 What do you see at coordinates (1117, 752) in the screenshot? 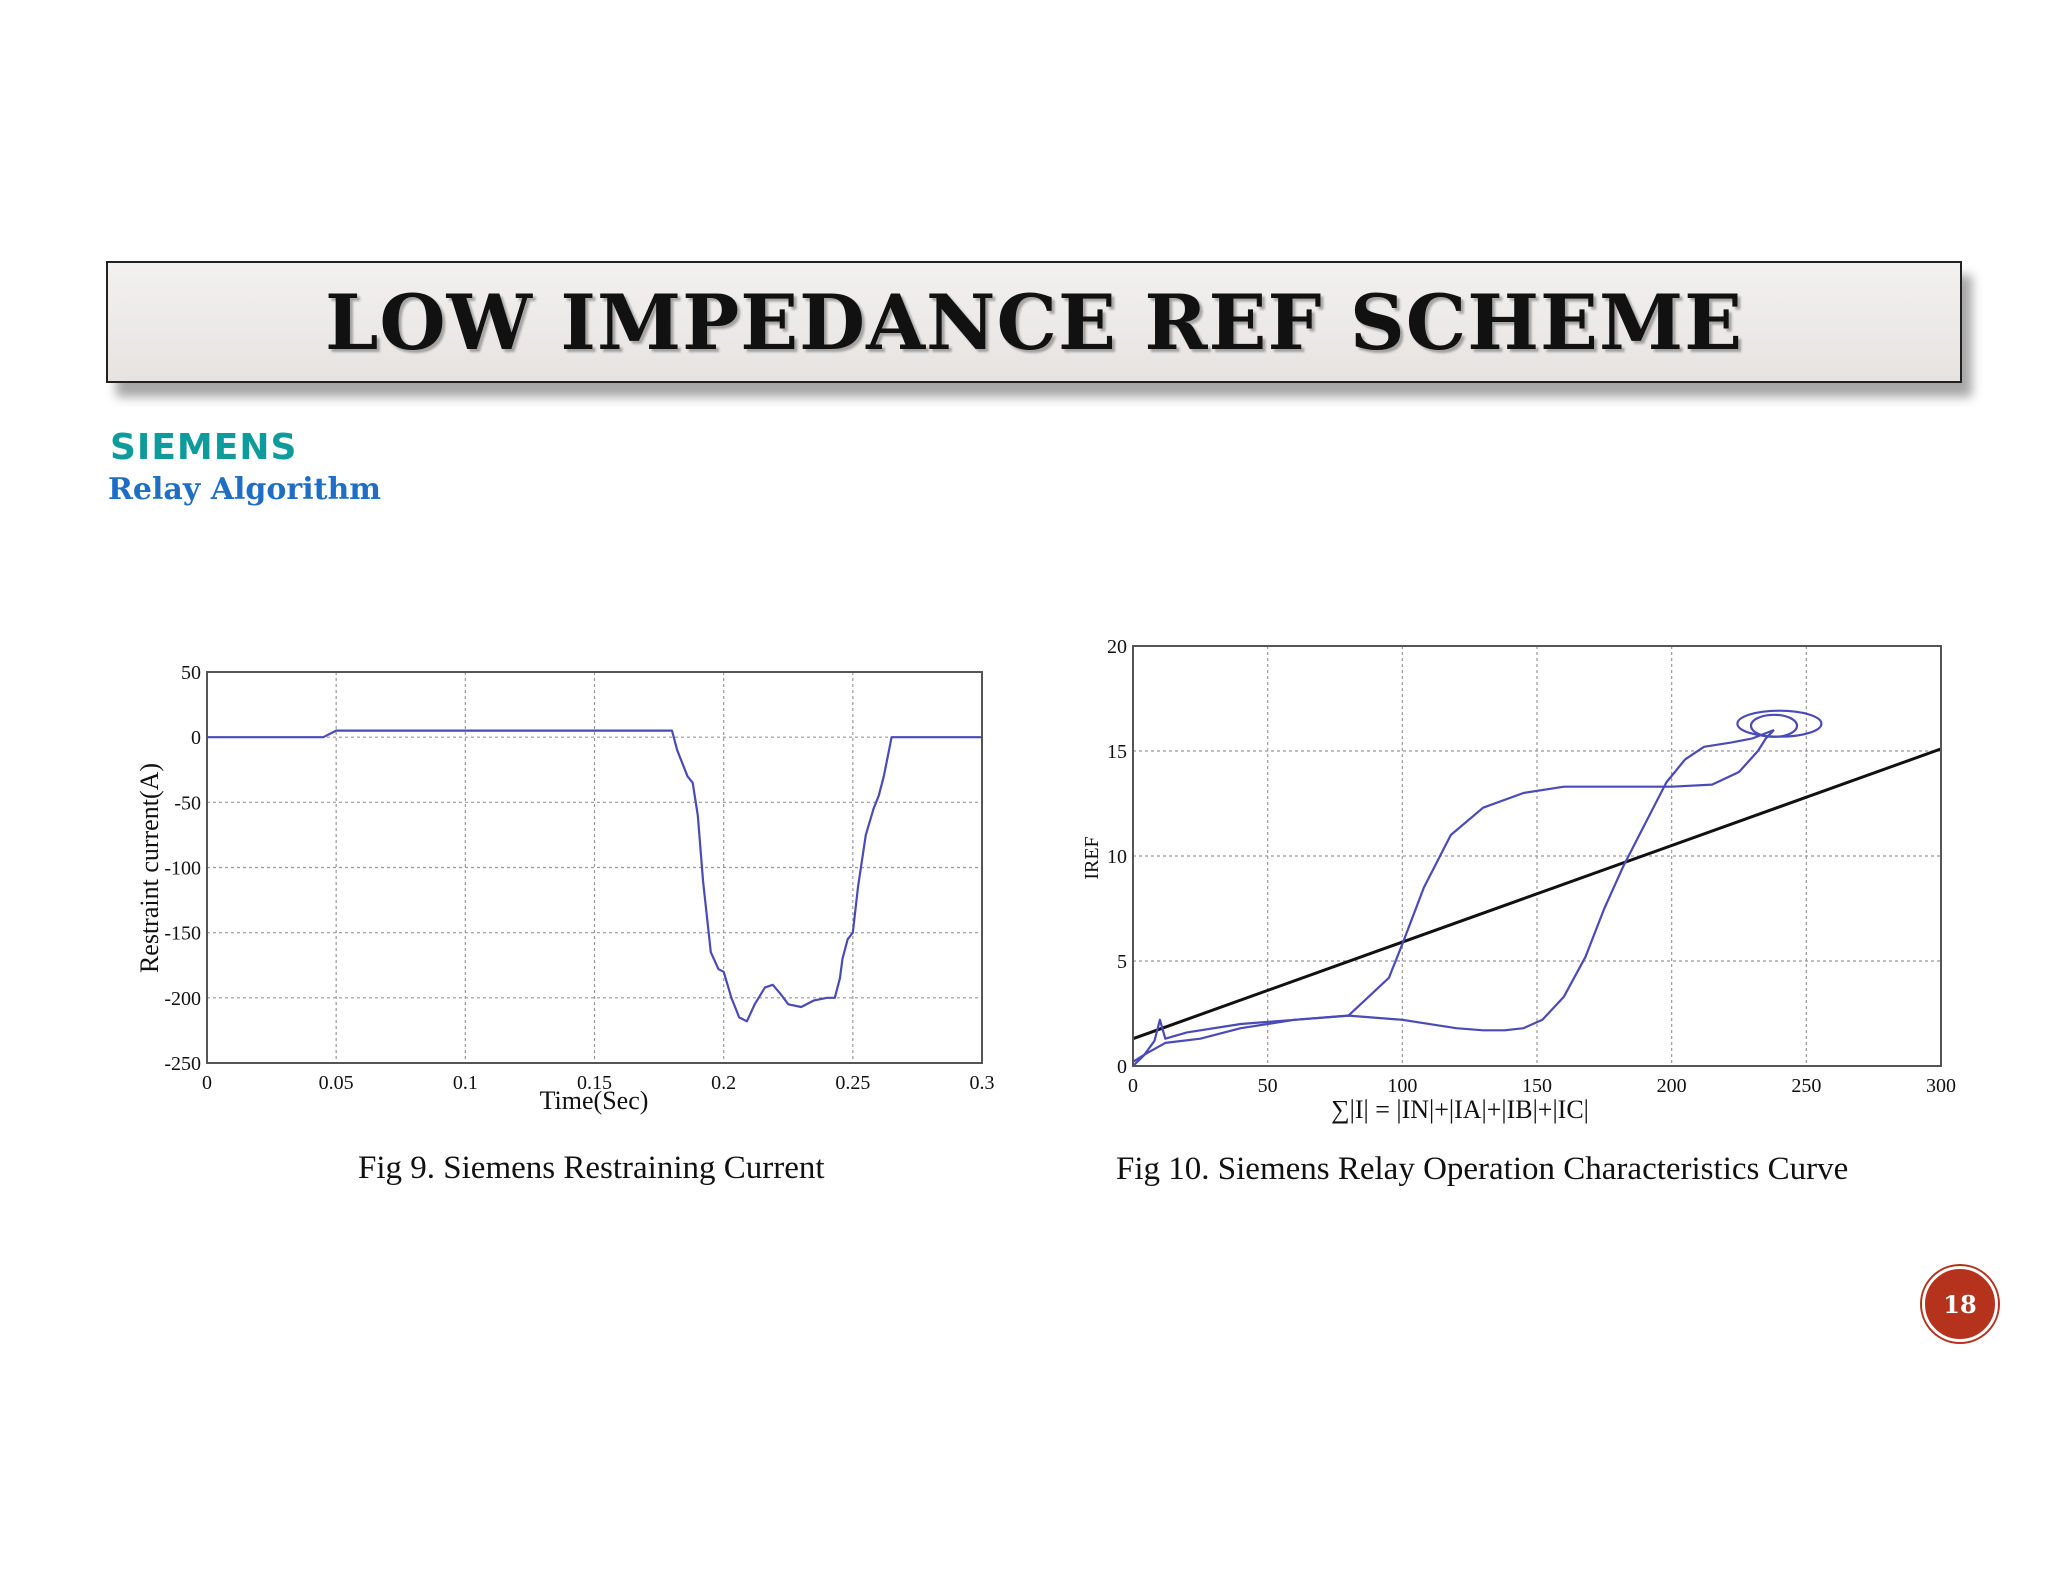
I see `chart2-ytick-label: 15` at bounding box center [1117, 752].